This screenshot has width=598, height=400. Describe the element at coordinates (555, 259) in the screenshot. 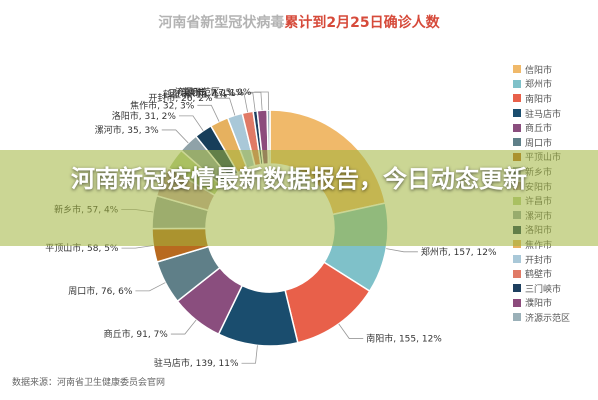

I see `legend-item: 开封市` at that location.